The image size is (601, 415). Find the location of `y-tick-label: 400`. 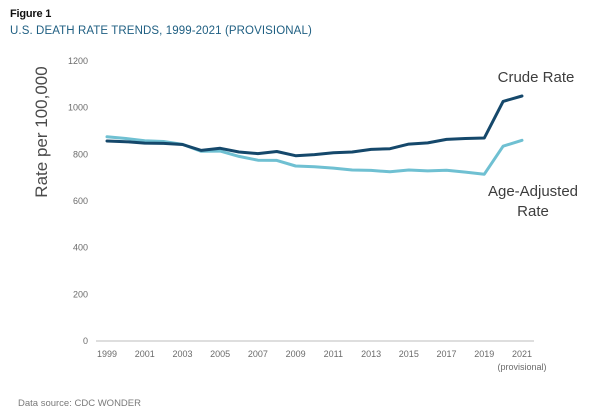

y-tick-label: 400 is located at coordinates (80, 248).